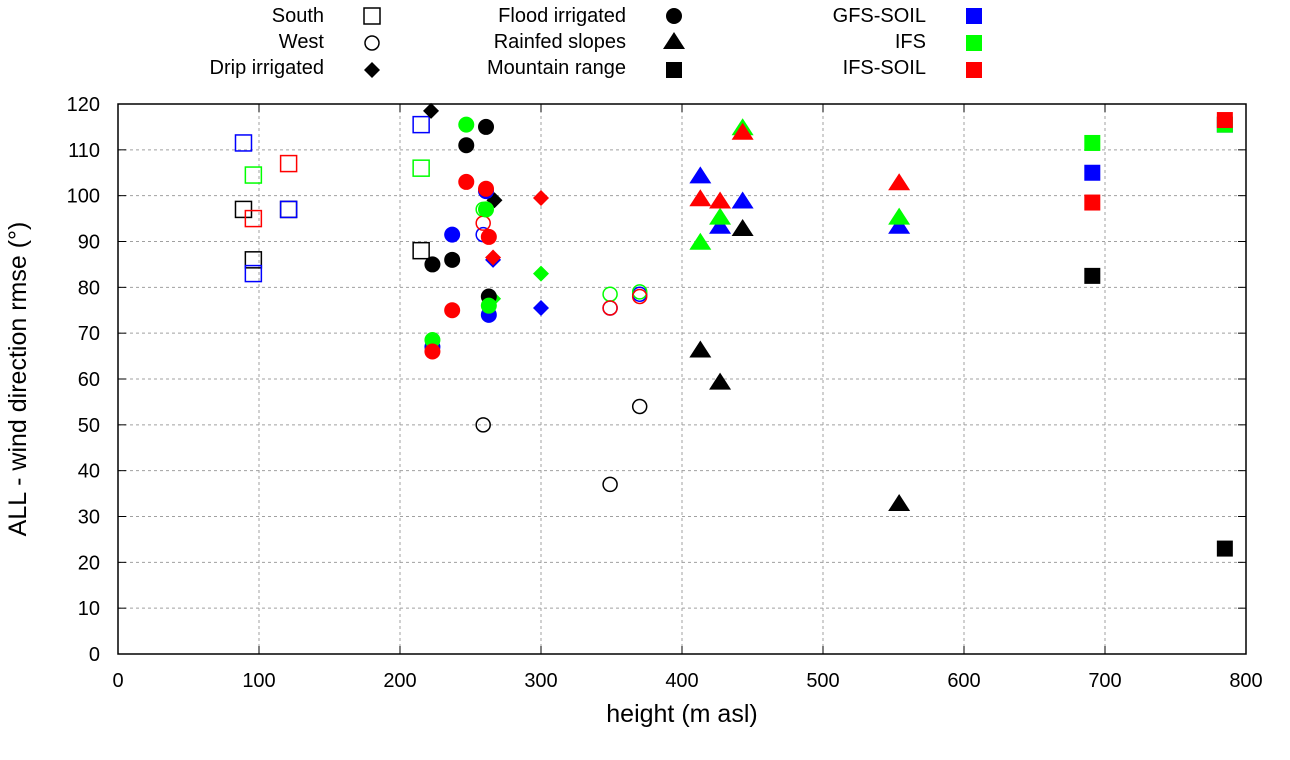 The width and height of the screenshot is (1290, 760). What do you see at coordinates (1158, 412) in the screenshot?
I see `series-mountain-range-obs` at bounding box center [1158, 412].